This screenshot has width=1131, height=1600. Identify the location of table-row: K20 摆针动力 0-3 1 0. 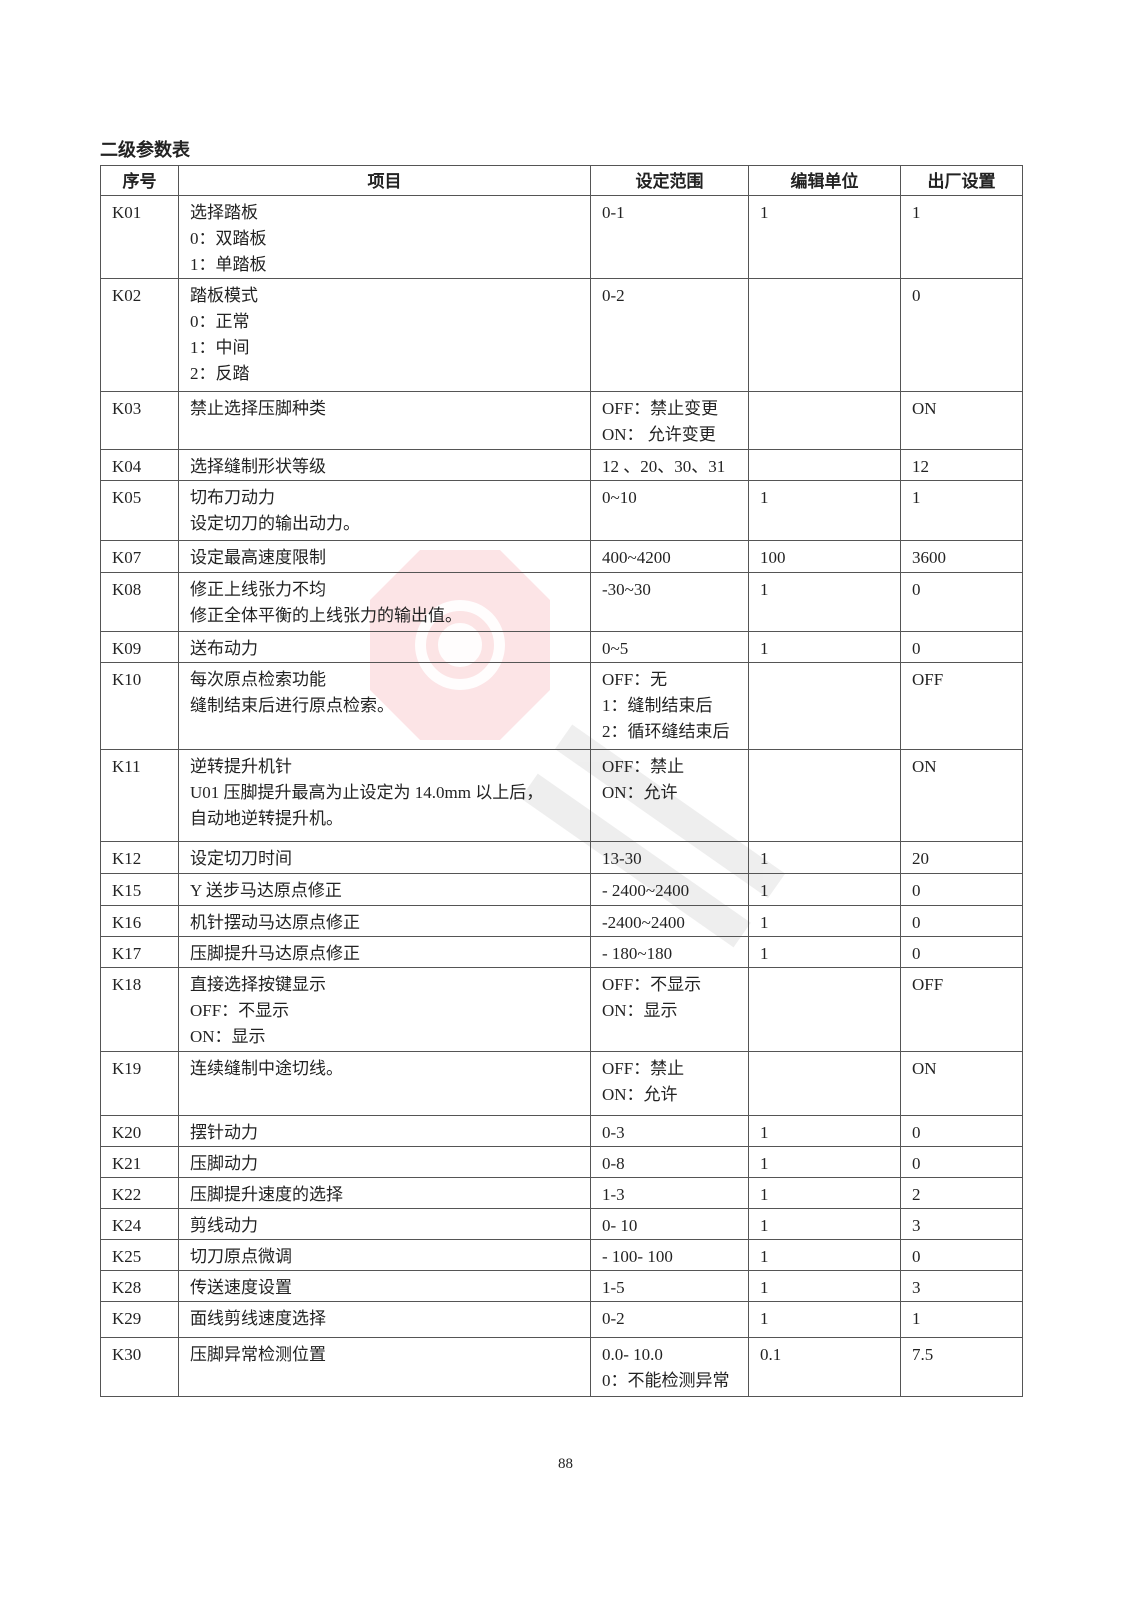
(561, 1131).